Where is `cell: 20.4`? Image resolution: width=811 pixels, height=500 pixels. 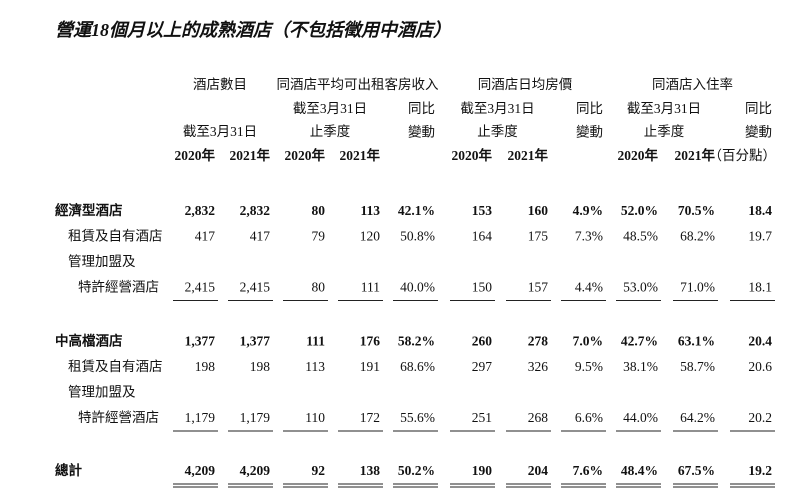
cell: 20.4 is located at coordinates (760, 341).